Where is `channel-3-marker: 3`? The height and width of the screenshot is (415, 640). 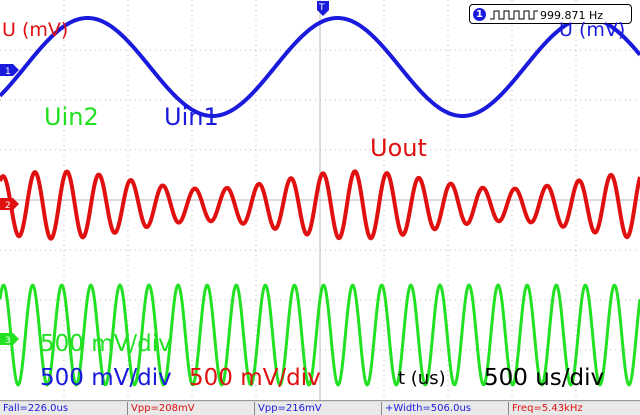 channel-3-marker: 3 is located at coordinates (9, 339).